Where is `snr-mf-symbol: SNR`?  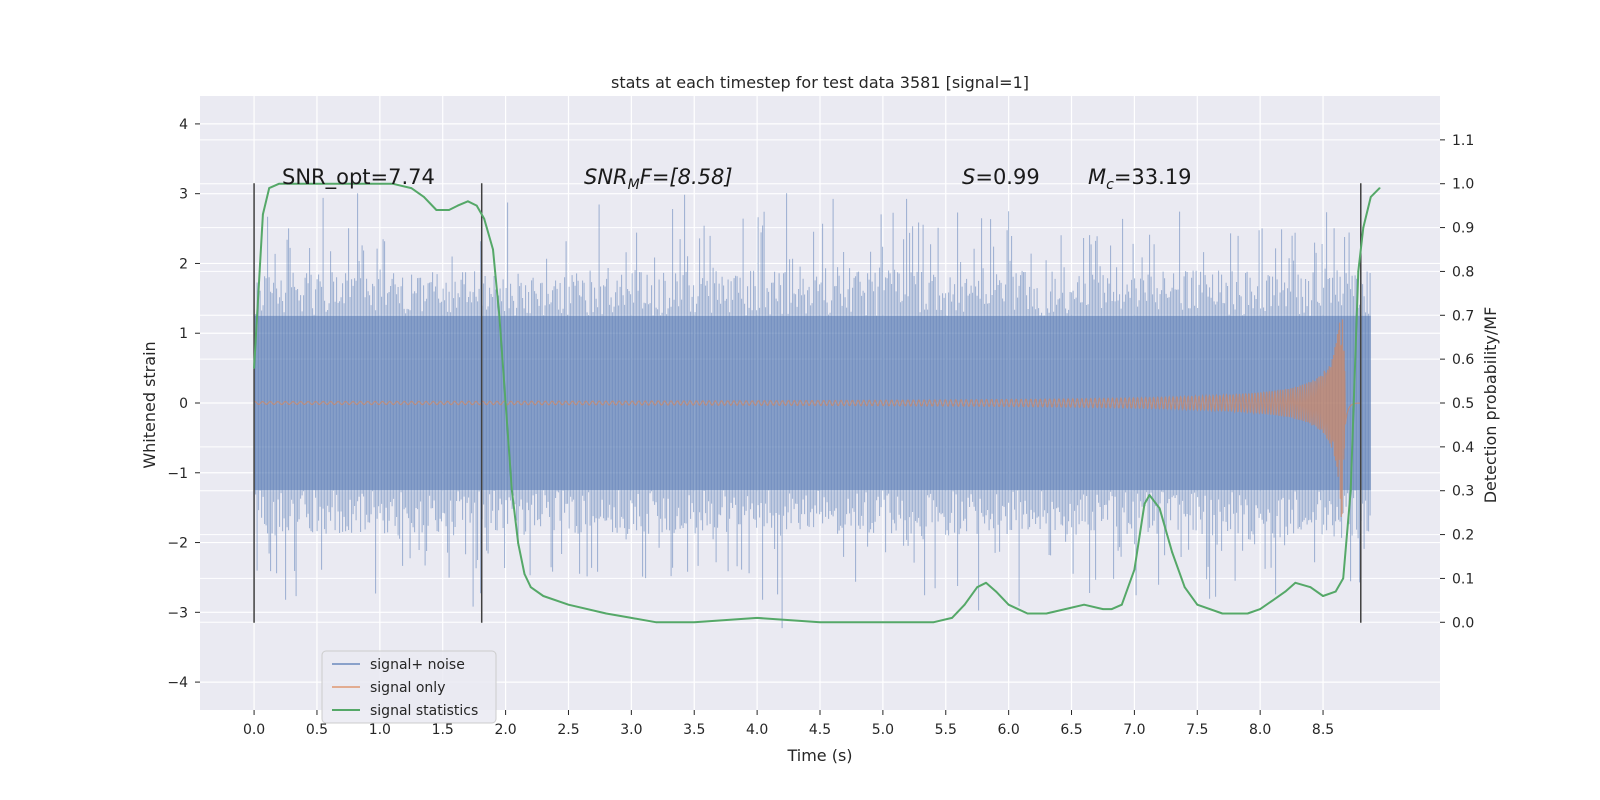
snr-mf-symbol: SNR is located at coordinates (606, 177).